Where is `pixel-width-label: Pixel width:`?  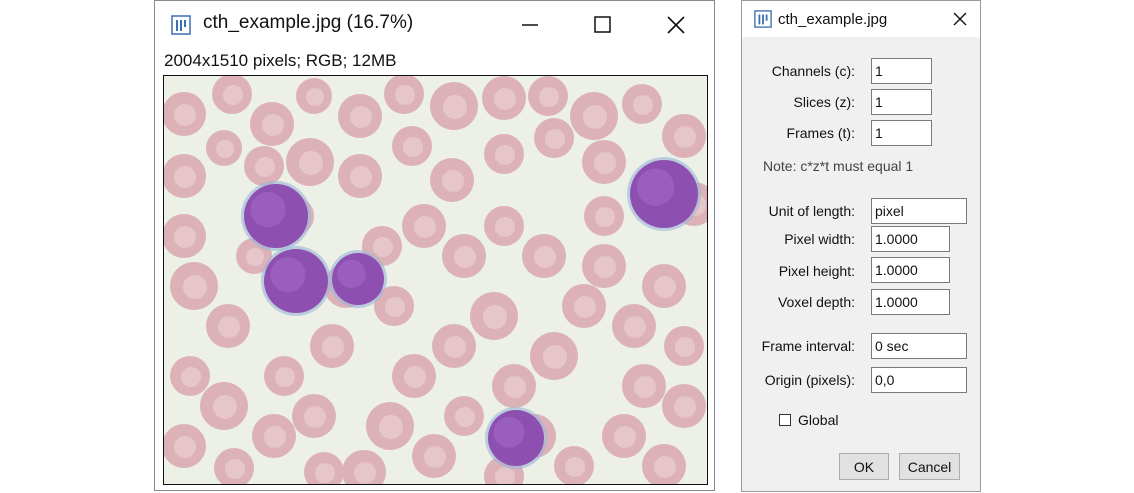 pixel-width-label: Pixel width: is located at coordinates (819, 239).